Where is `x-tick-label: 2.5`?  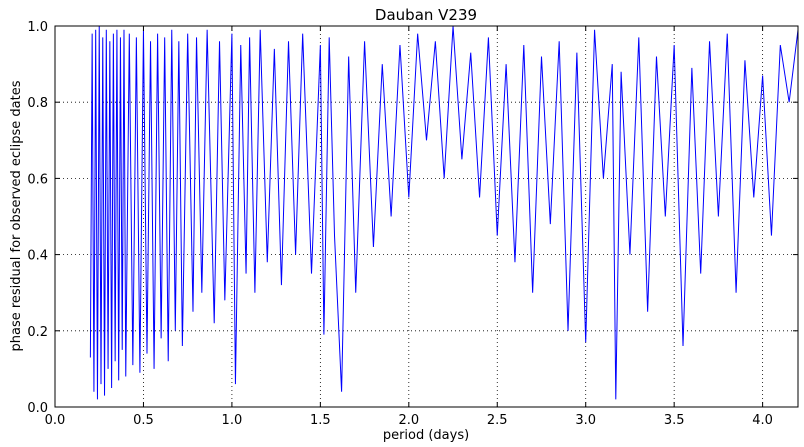
x-tick-label: 2.5 is located at coordinates (497, 420).